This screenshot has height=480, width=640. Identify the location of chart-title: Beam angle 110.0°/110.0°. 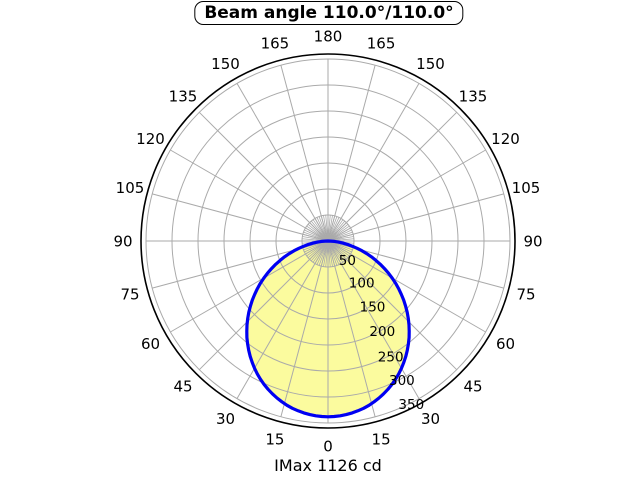
(329, 13).